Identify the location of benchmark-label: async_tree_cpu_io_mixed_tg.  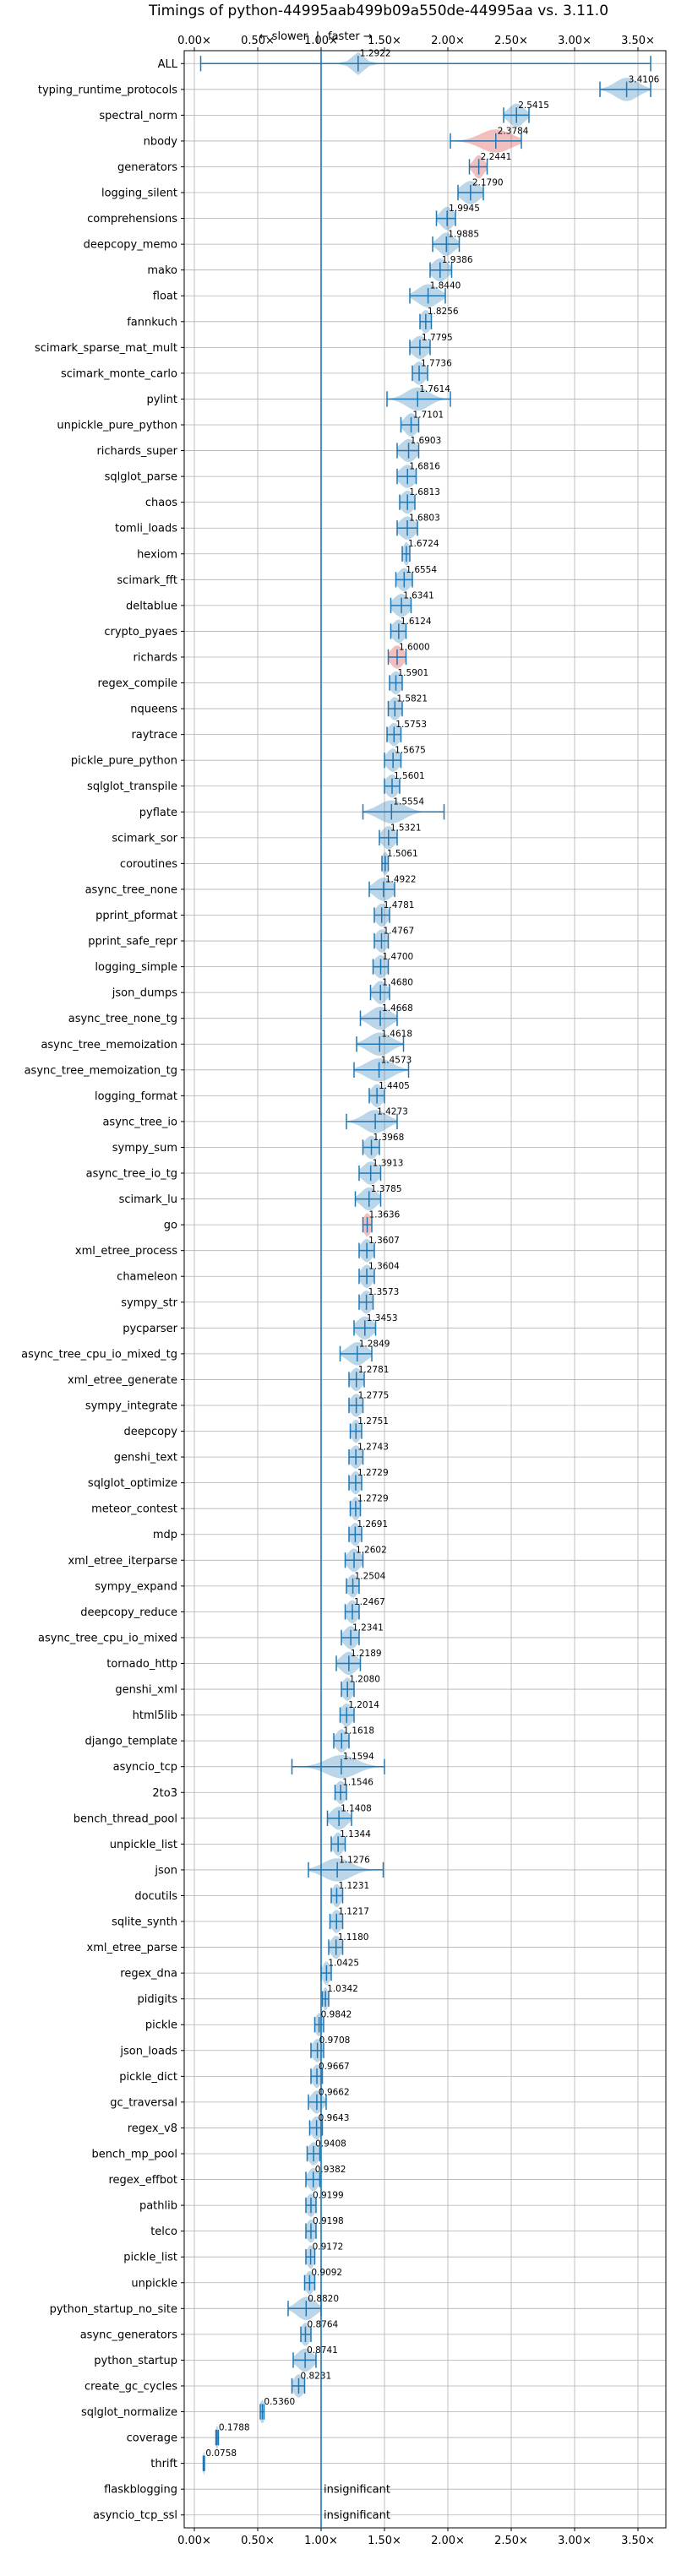
(99, 1354).